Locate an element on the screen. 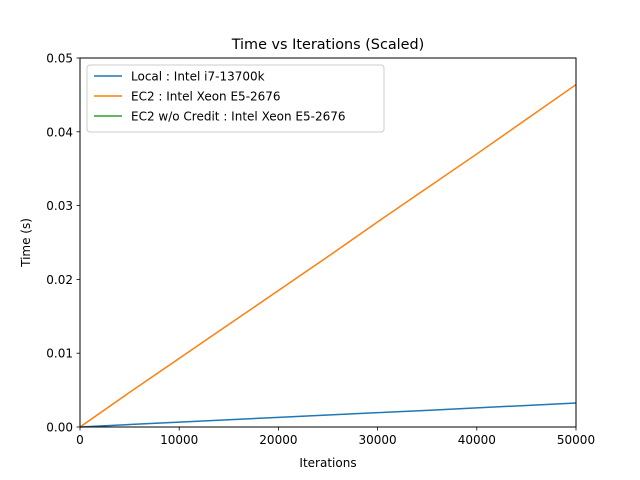 The height and width of the screenshot is (480, 640). y-axis-ticks: 0.00 0.01 0.02 0.03 0.04 0.05 is located at coordinates (63, 243).